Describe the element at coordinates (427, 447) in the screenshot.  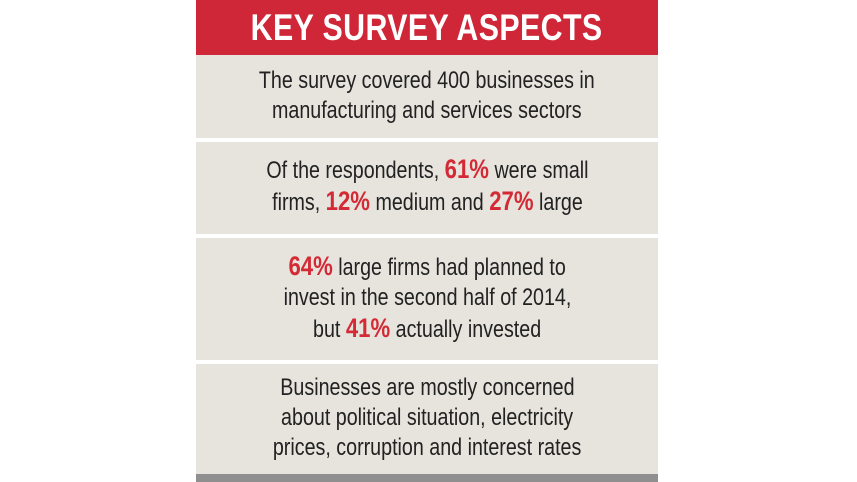
I see `item-4-line-3: prices, corruption and interest rates` at that location.